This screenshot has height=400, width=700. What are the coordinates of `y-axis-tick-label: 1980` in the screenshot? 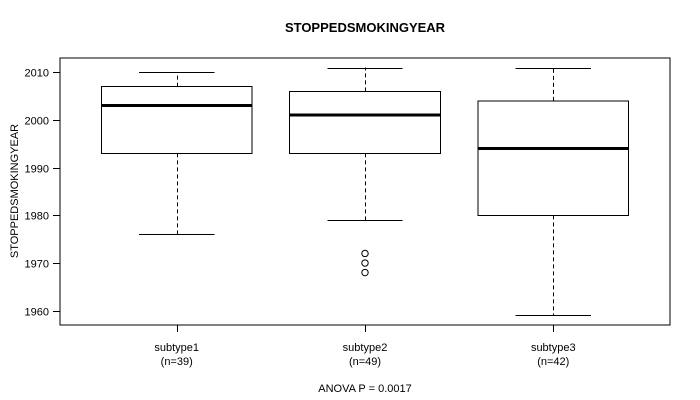 It's located at (37, 217).